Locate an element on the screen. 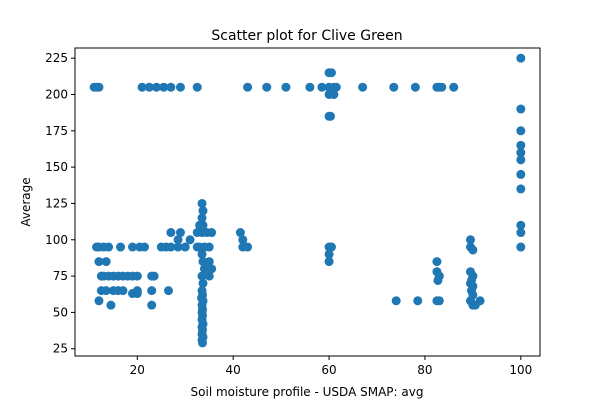 The image size is (600, 400). y-tick-label: 25 is located at coordinates (60, 349).